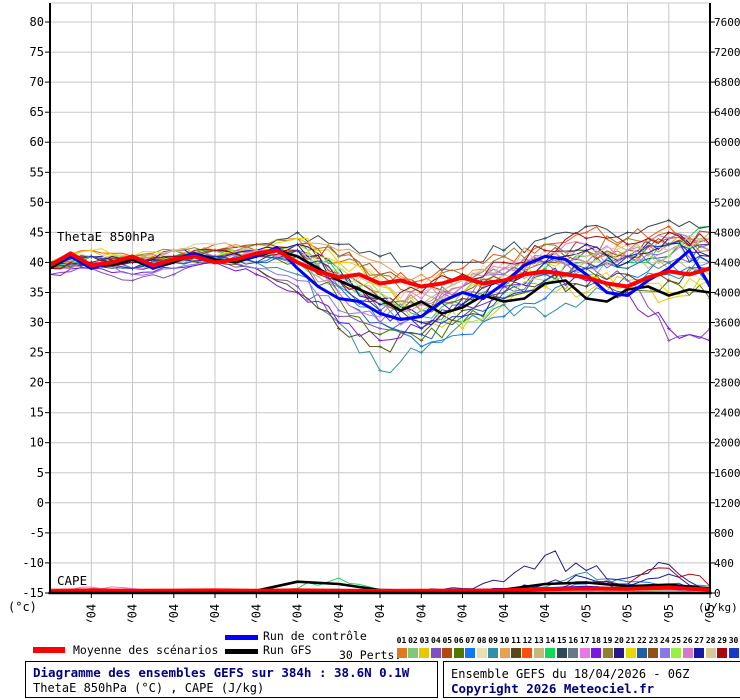  I want to click on left-tick-label: -5, so click(37, 533).